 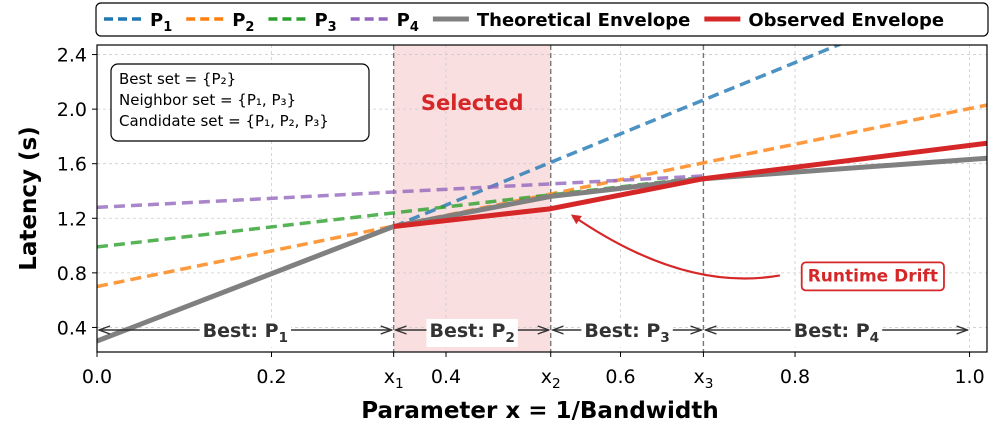 What do you see at coordinates (795, 377) in the screenshot?
I see `x-tick-label: 0.8` at bounding box center [795, 377].